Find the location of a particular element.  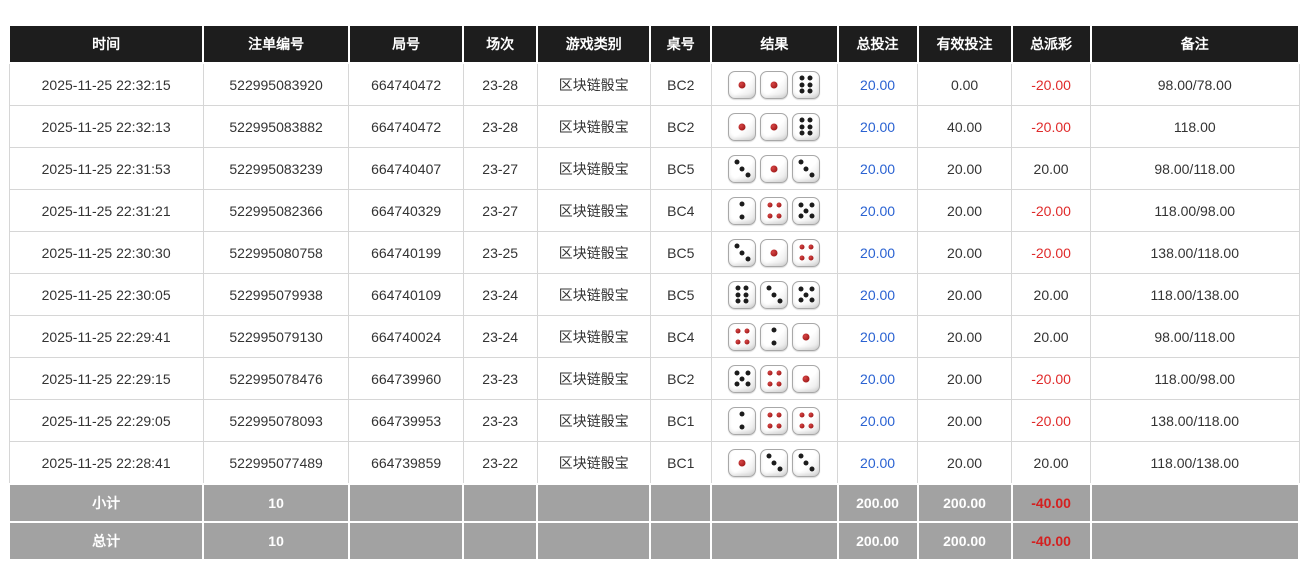

cell-round-id: 664740024 is located at coordinates (406, 336).